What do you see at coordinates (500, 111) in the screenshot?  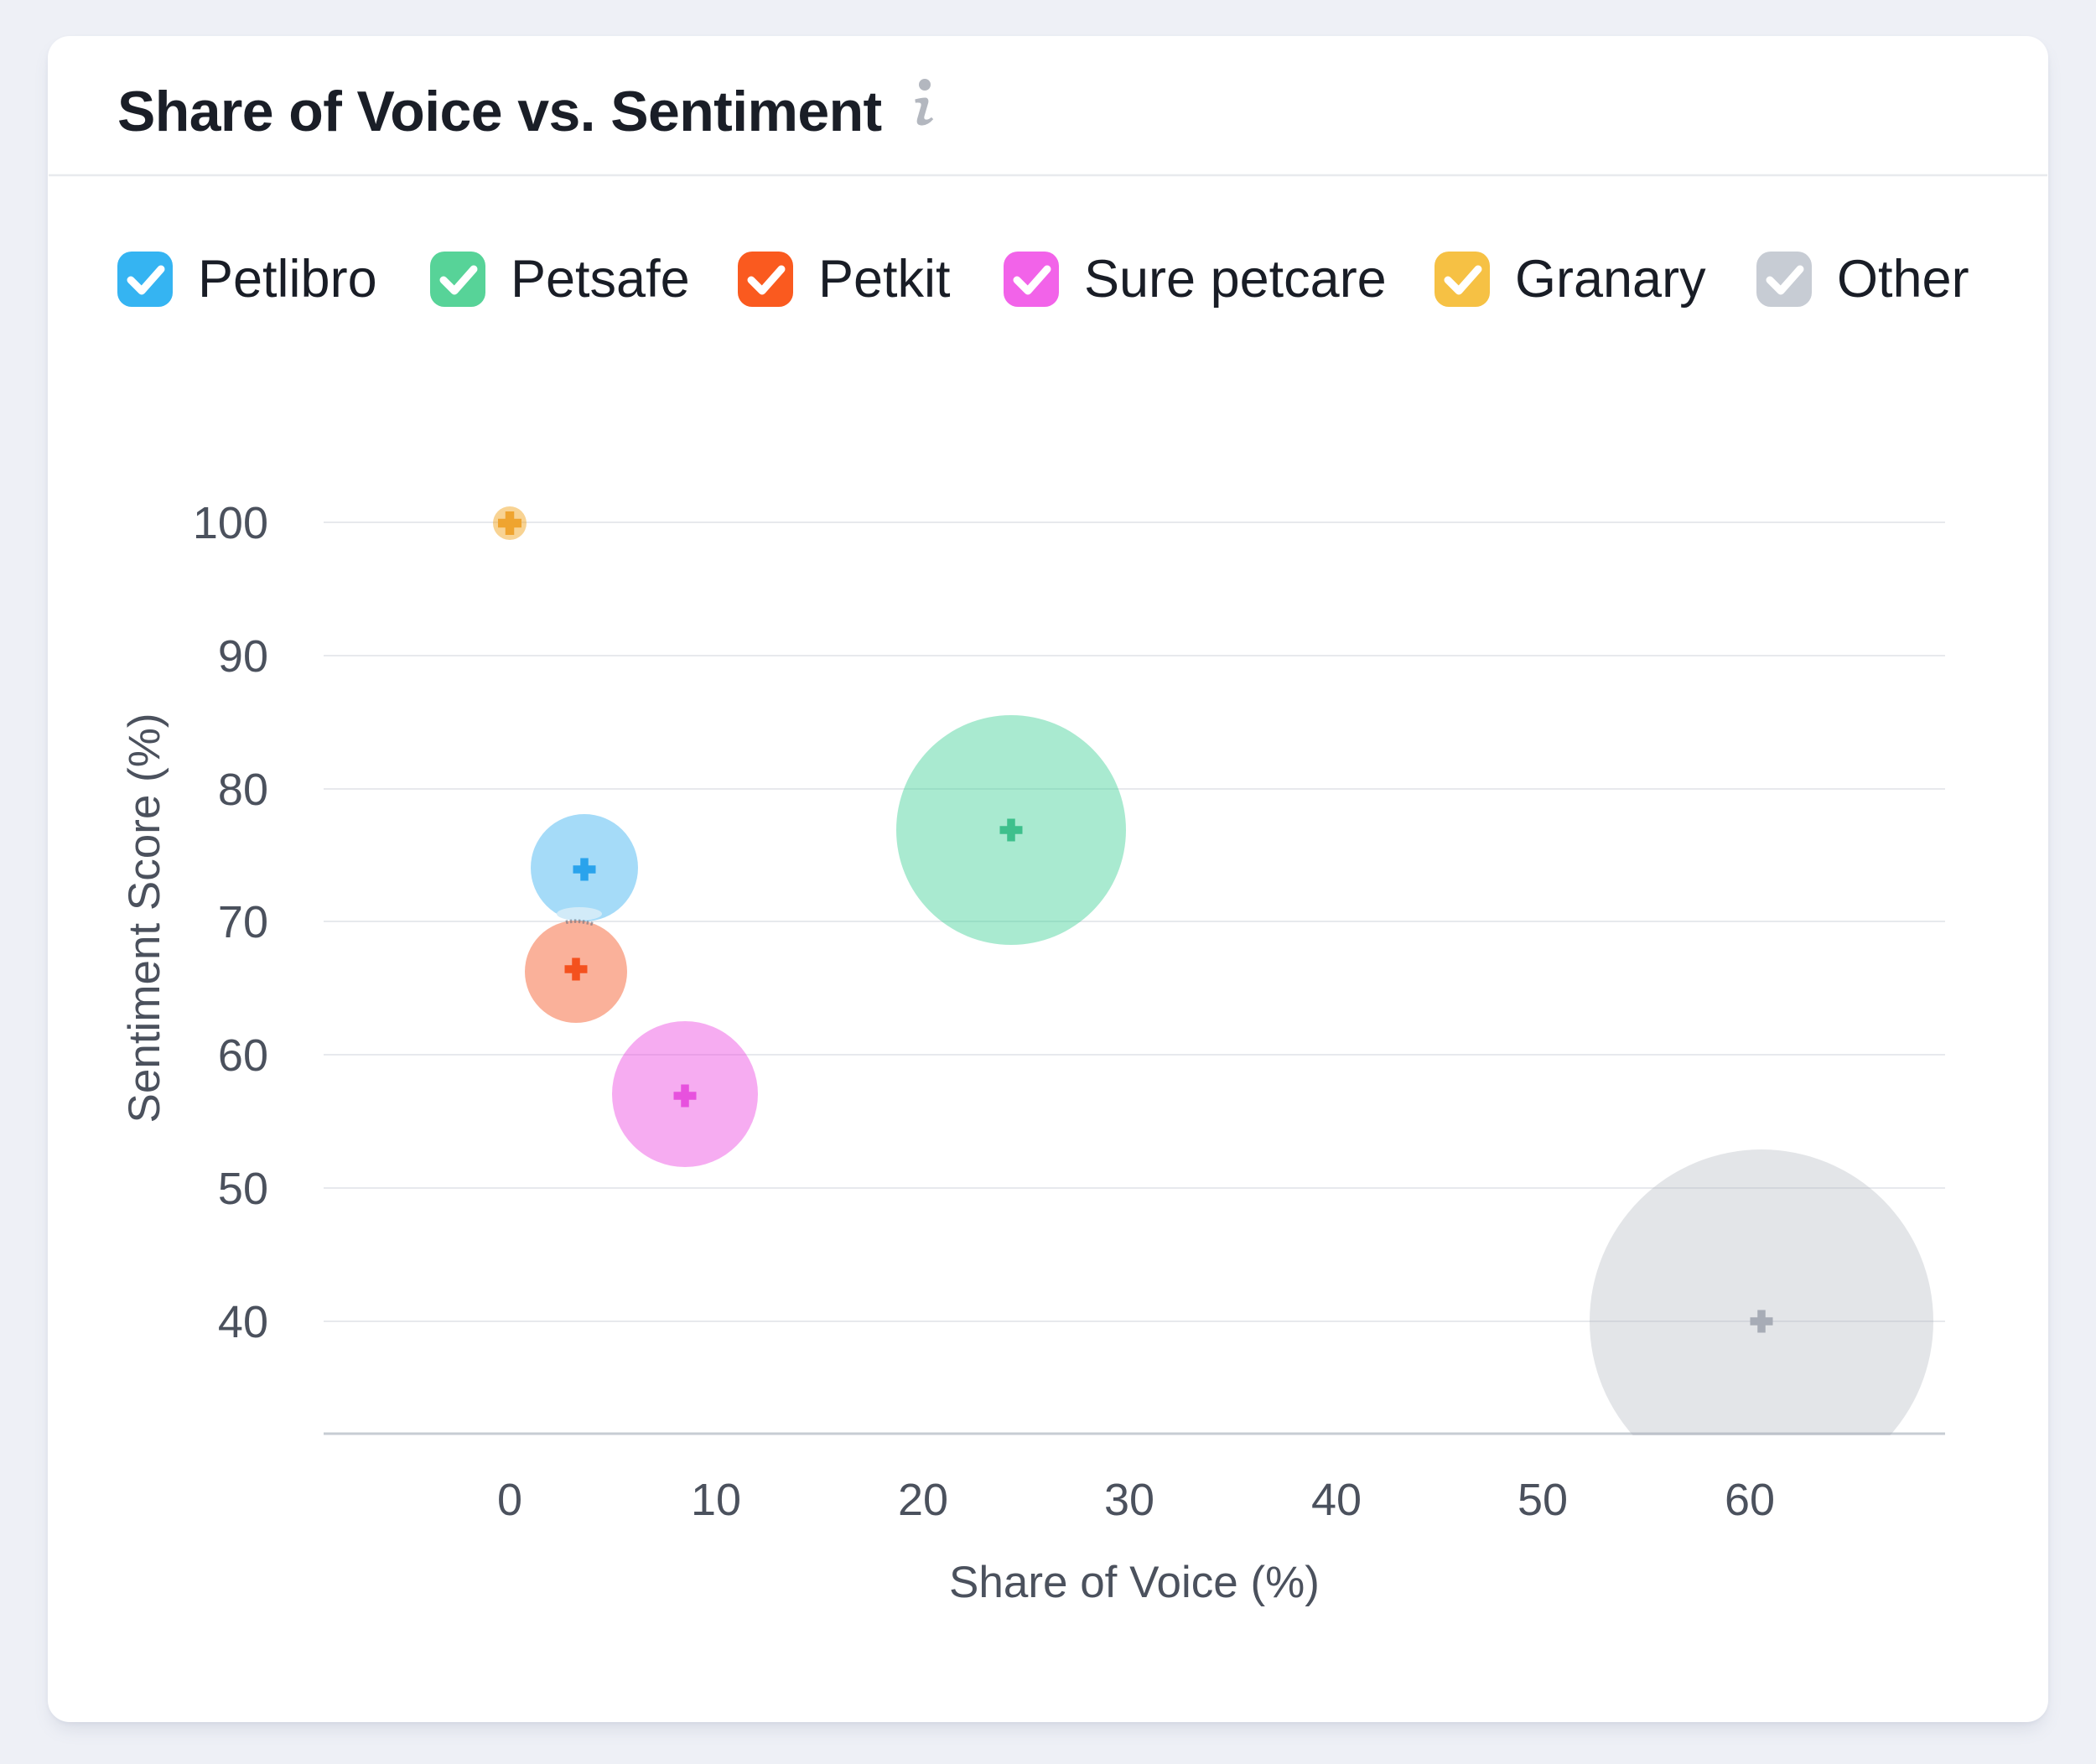 I see `svg-text: Share of Voice vs. Sentiment` at bounding box center [500, 111].